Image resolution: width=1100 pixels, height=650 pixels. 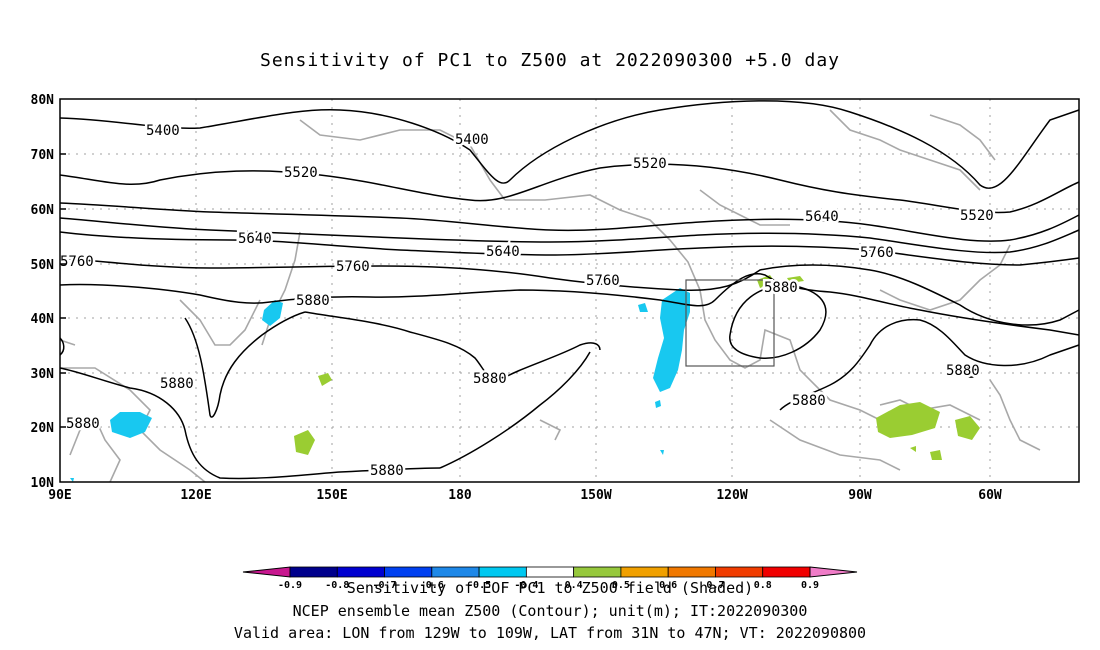 What do you see at coordinates (990, 495) in the screenshot?
I see `lon-label: 60W` at bounding box center [990, 495].